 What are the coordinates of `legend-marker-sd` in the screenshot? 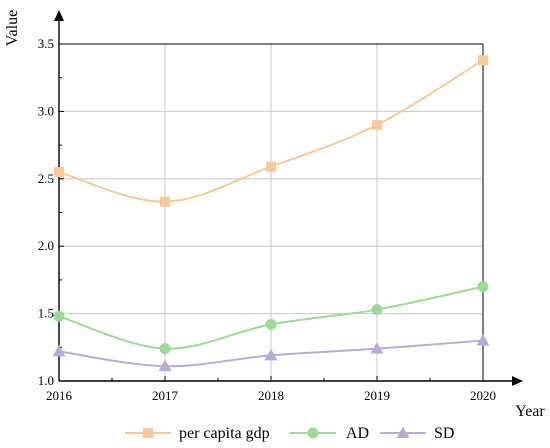 It's located at (403, 432).